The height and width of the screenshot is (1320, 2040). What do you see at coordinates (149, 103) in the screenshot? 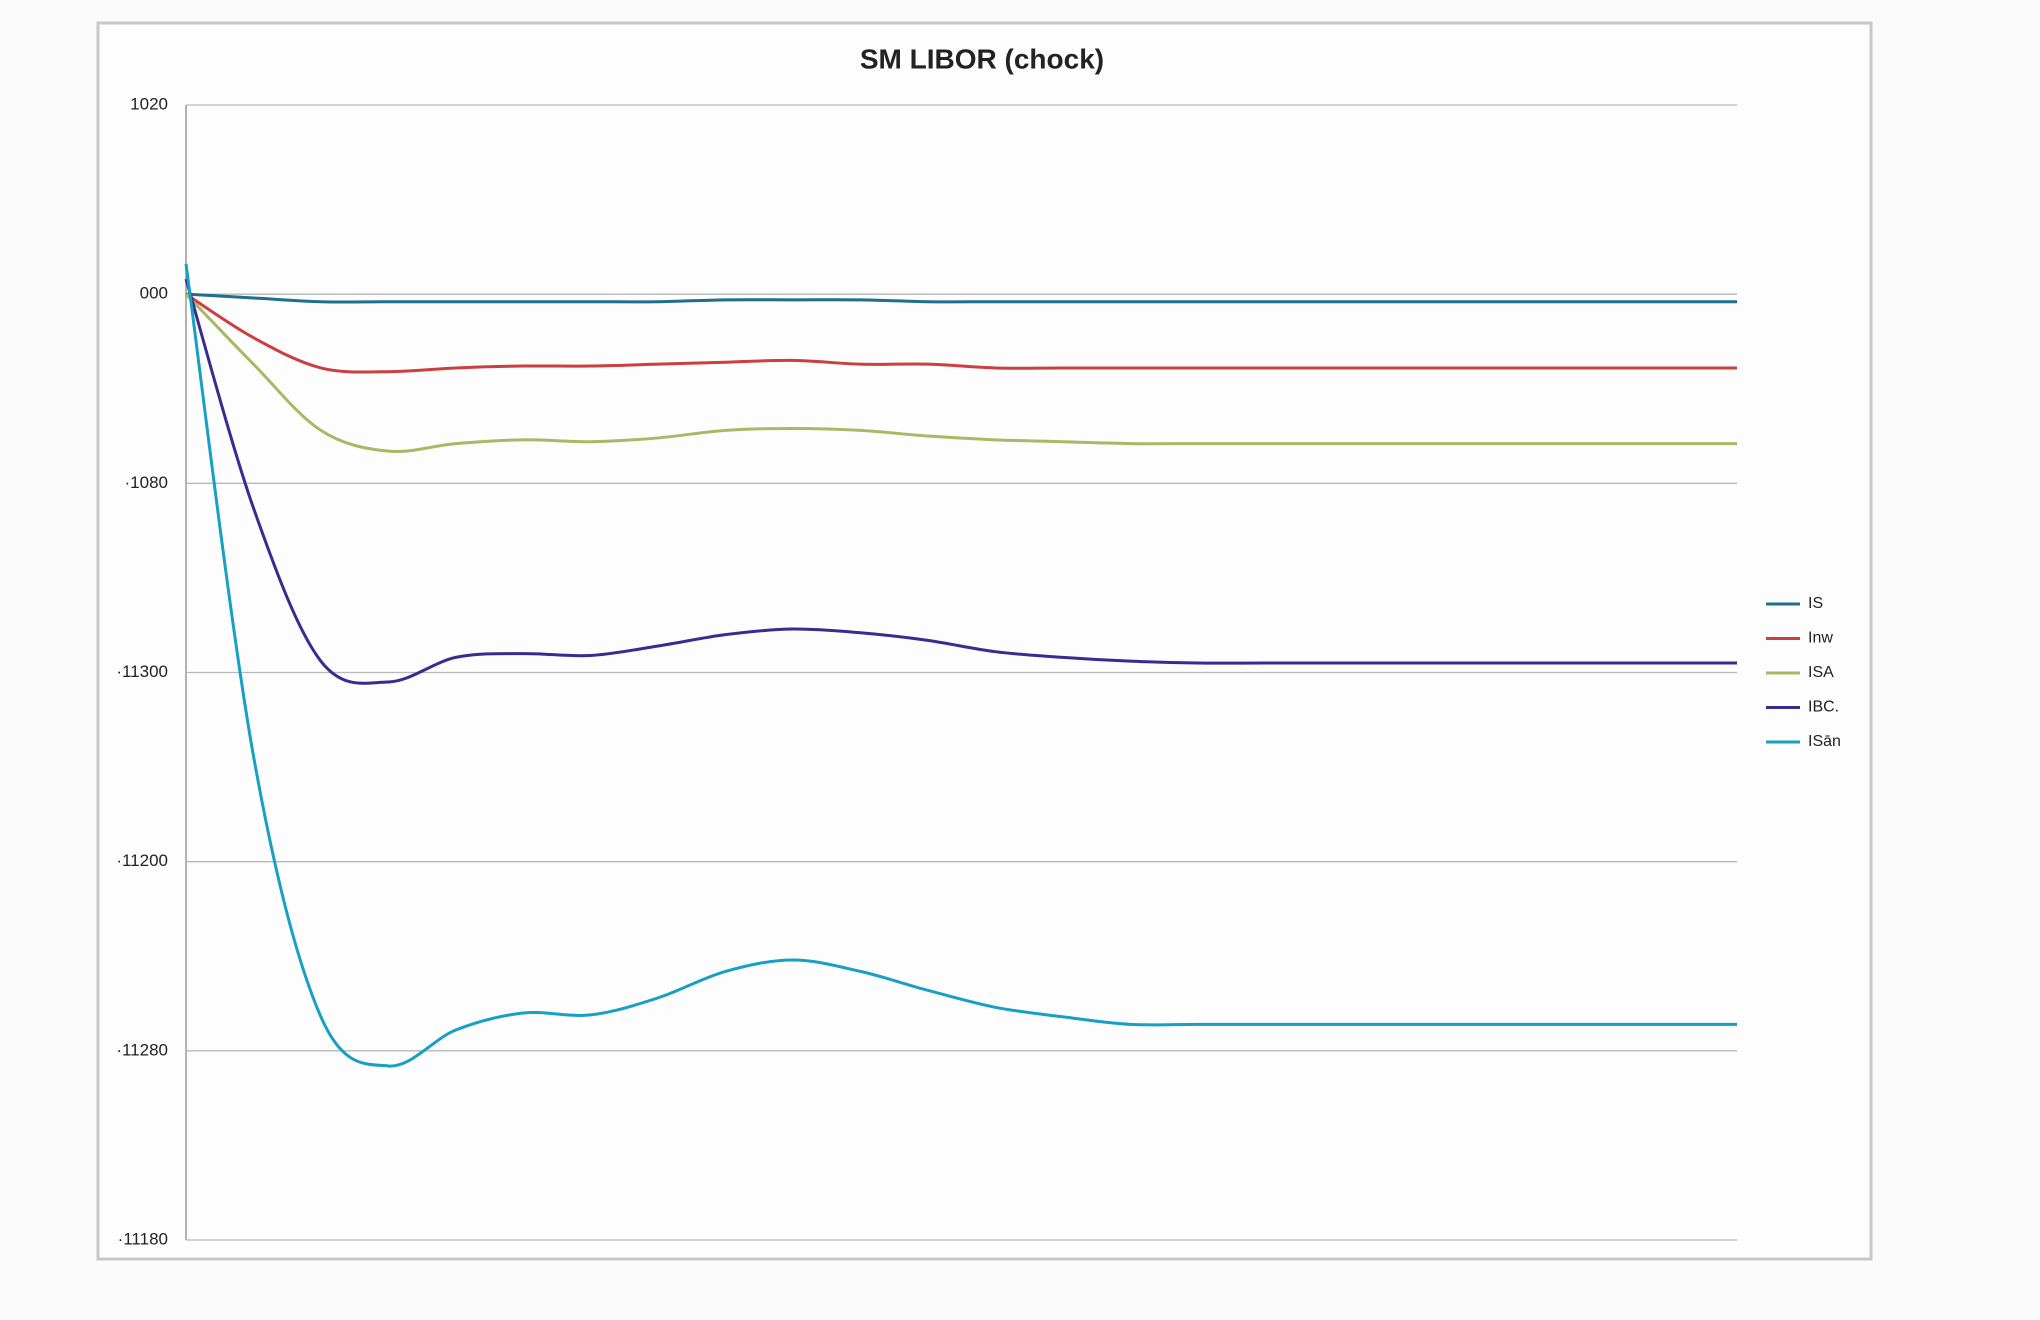
I see `y-tick-label: 1020` at bounding box center [149, 103].